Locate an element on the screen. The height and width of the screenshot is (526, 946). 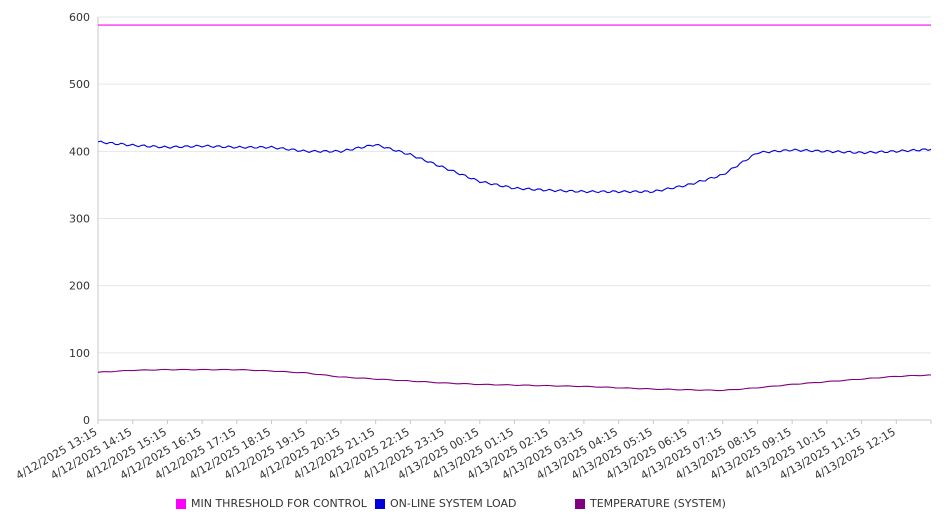
legend-item-min-threshold: MIN THRESHOLD FOR CONTROL is located at coordinates (271, 503).